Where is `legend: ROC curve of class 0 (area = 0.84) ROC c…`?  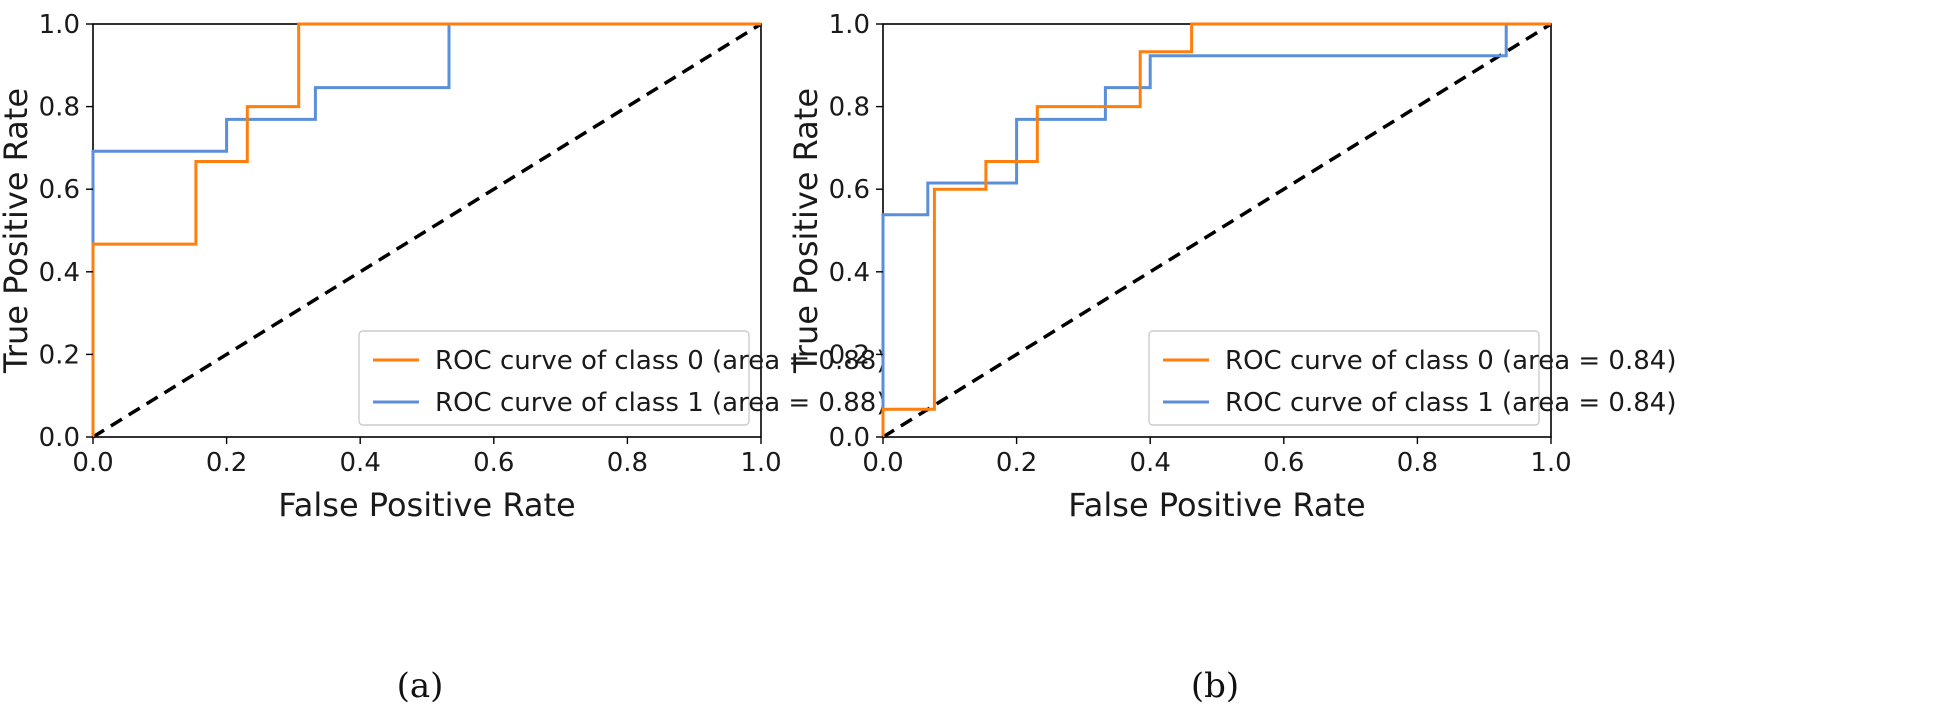
legend: ROC curve of class 0 (area = 0.84) ROC c… is located at coordinates (1412, 378).